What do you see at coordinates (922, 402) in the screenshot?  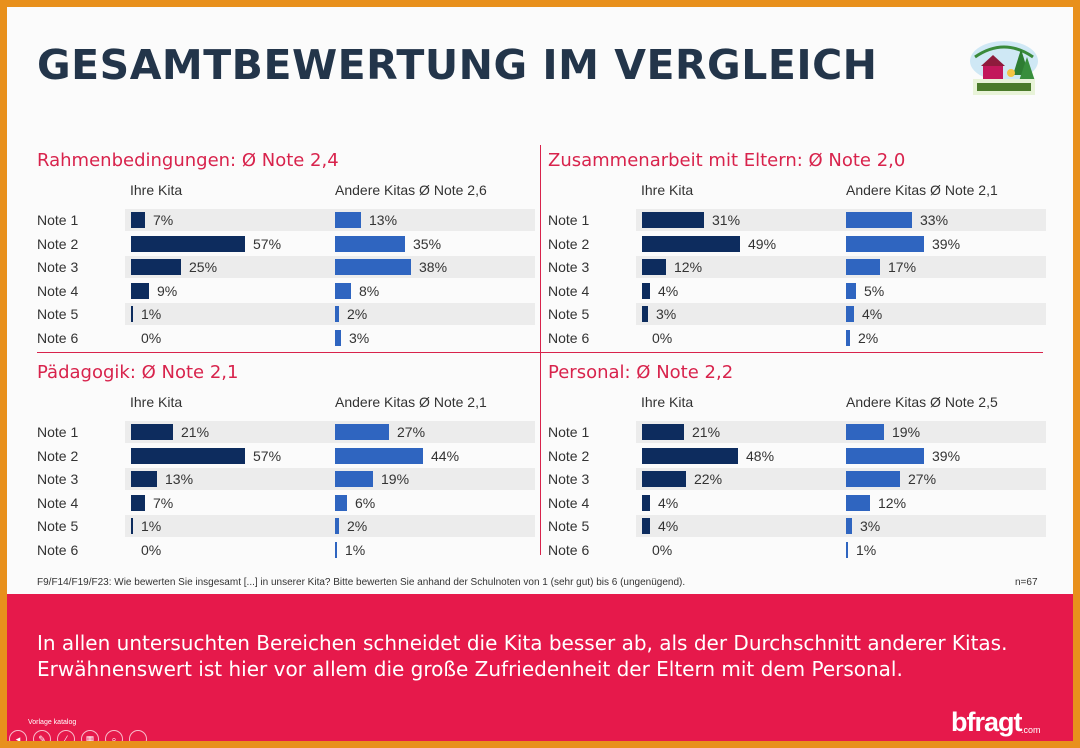 I see `series-header: Andere Kitas Ø Note 2,5` at bounding box center [922, 402].